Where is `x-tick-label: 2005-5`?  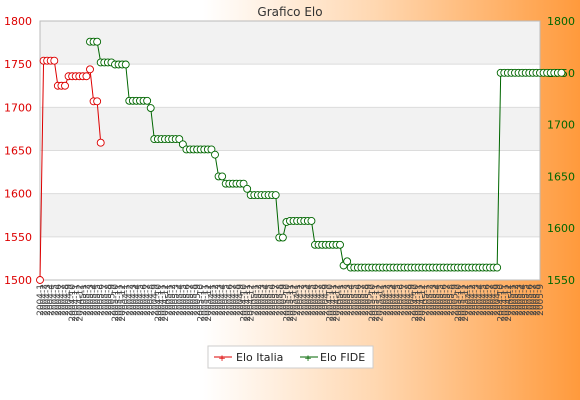 x-tick-label: 2005-5 is located at coordinates (441, 300).